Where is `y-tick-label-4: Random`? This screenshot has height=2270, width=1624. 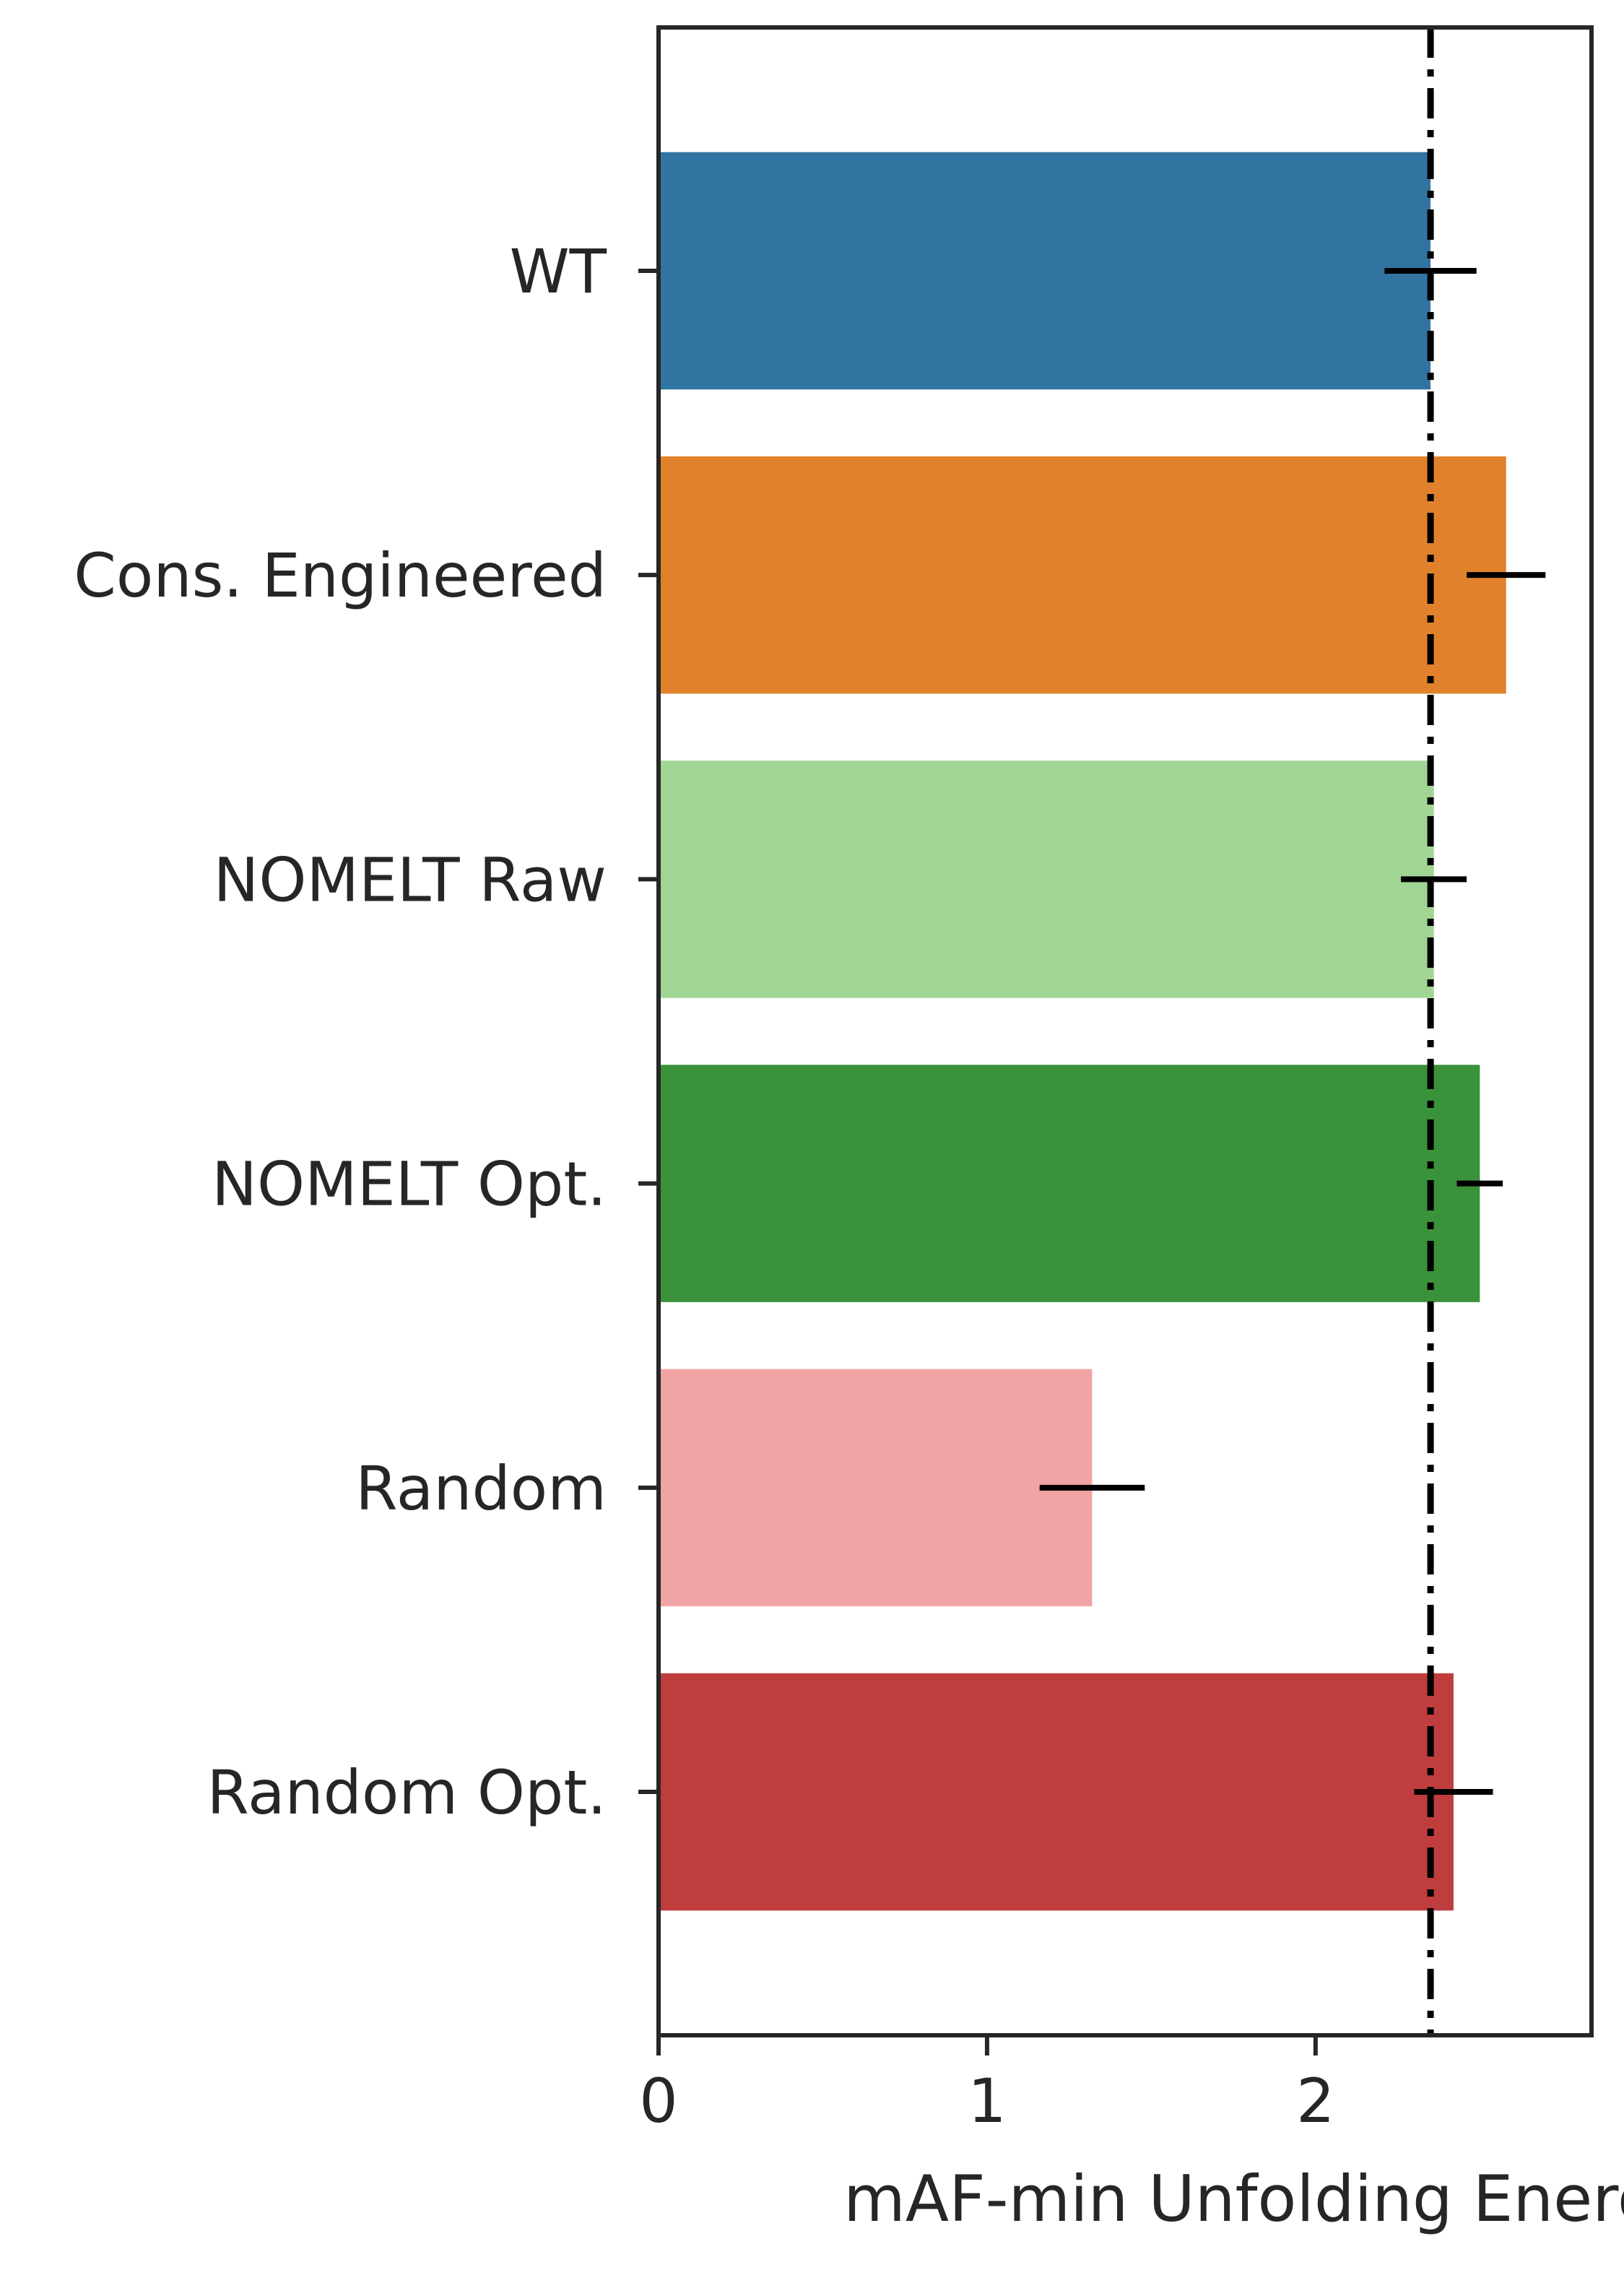 y-tick-label-4: Random is located at coordinates (481, 1488).